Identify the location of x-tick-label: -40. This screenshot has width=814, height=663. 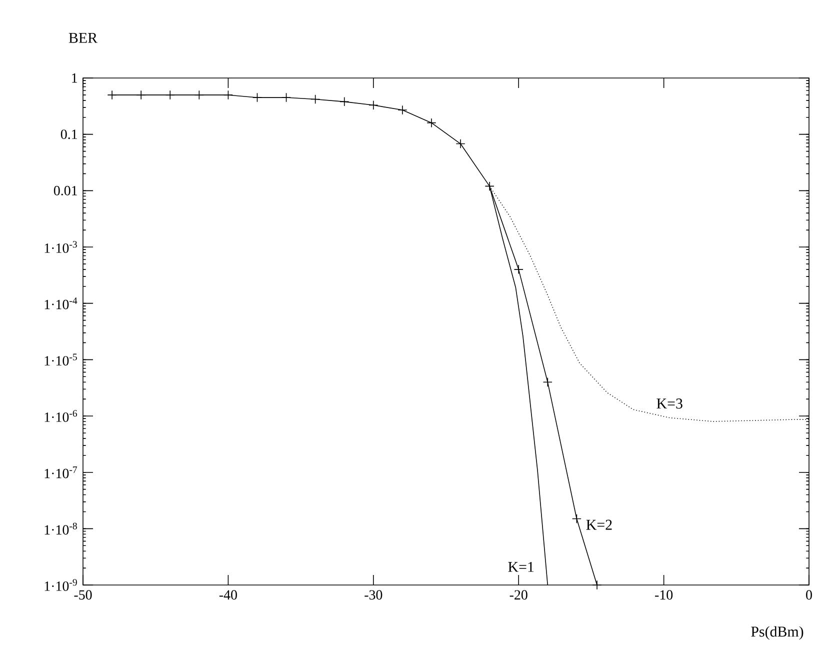
(228, 595).